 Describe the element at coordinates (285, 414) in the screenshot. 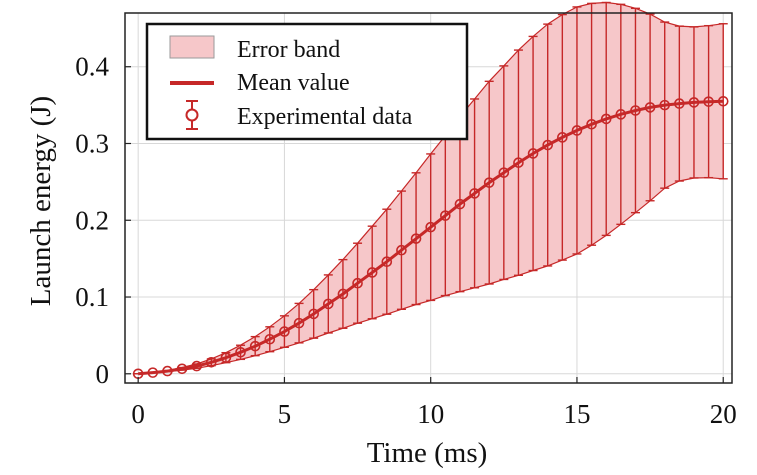

I see `x-tick-label: 5` at that location.